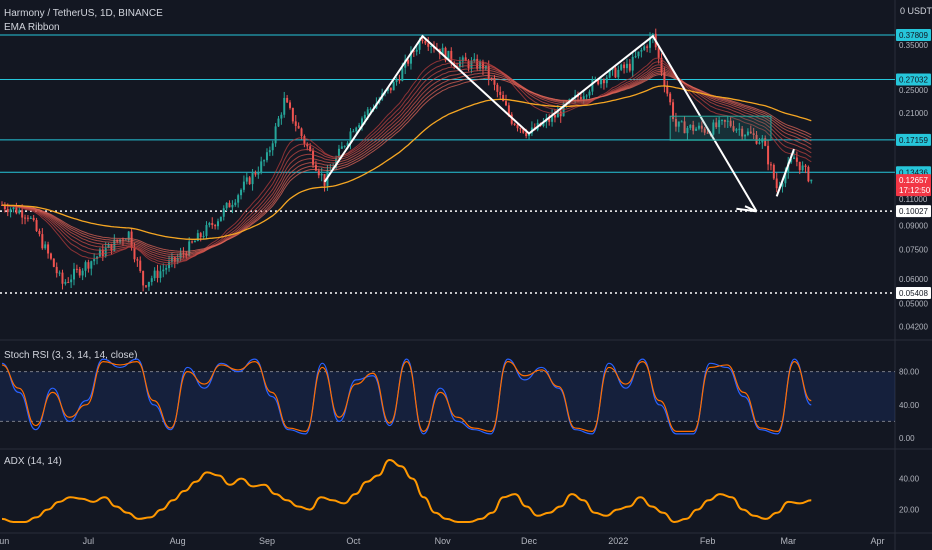 This screenshot has width=932, height=550. I want to click on price-axis-tick: 0.05000, so click(913, 303).